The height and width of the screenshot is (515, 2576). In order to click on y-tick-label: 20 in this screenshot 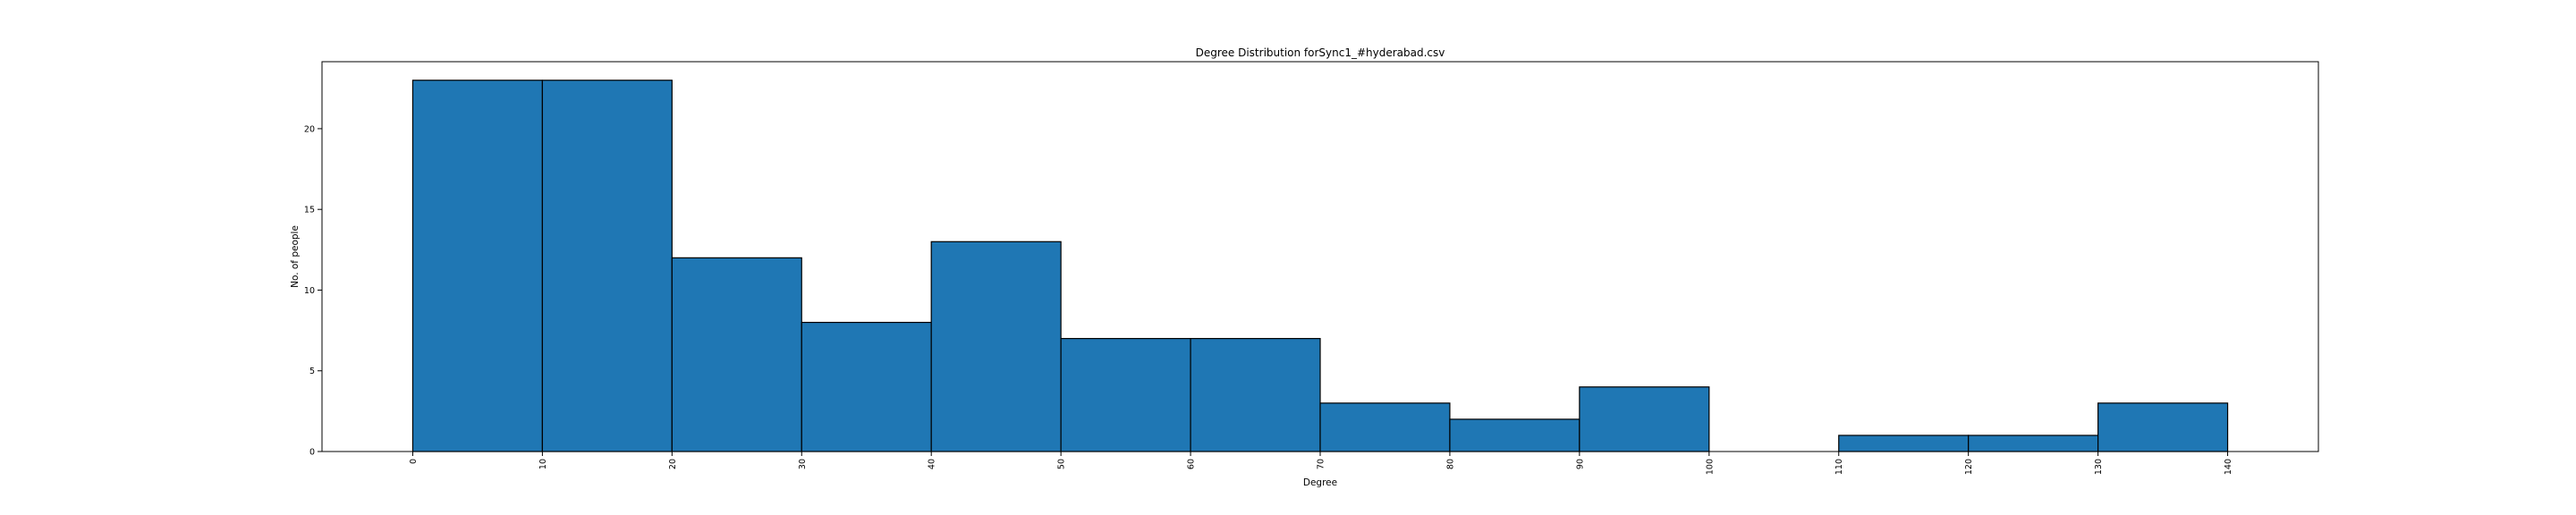, I will do `click(309, 129)`.